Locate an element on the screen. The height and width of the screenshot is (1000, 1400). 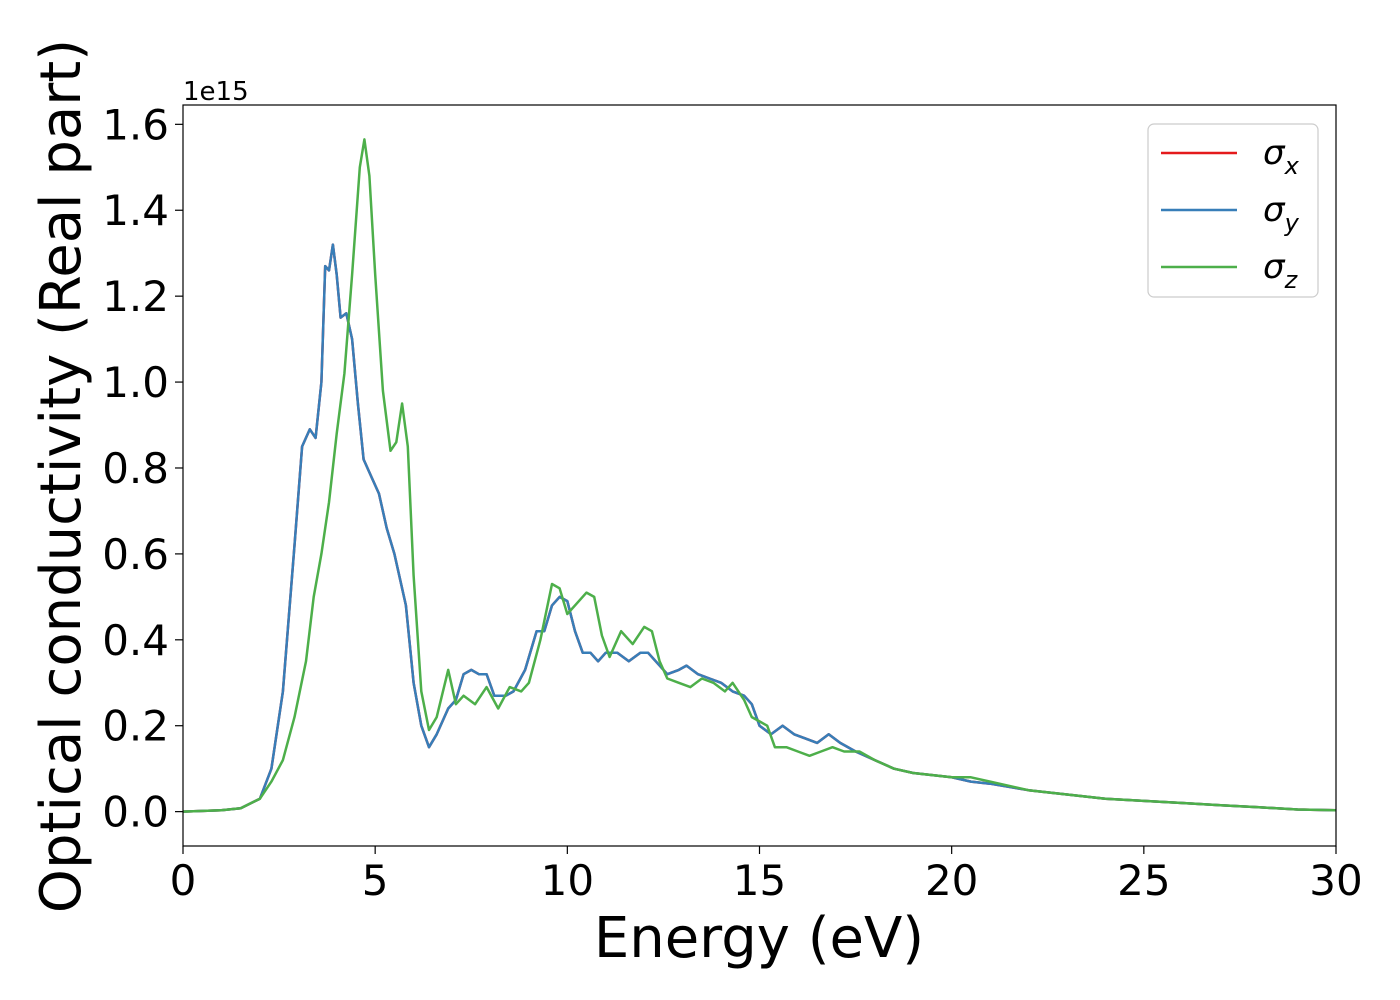
legend-label-y: σy is located at coordinates (1281, 213).